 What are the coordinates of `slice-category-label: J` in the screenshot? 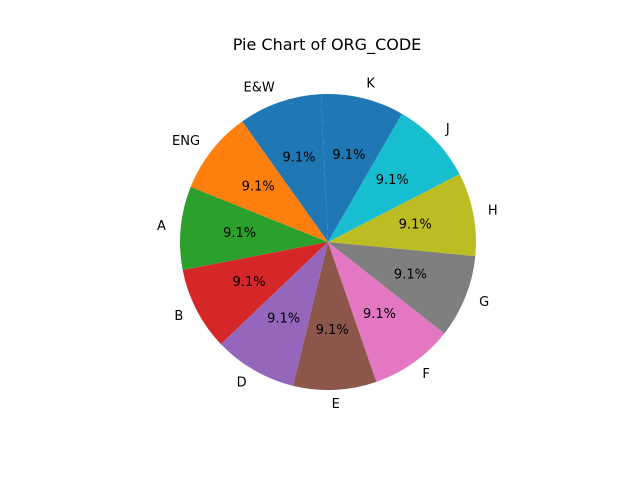 It's located at (447, 129).